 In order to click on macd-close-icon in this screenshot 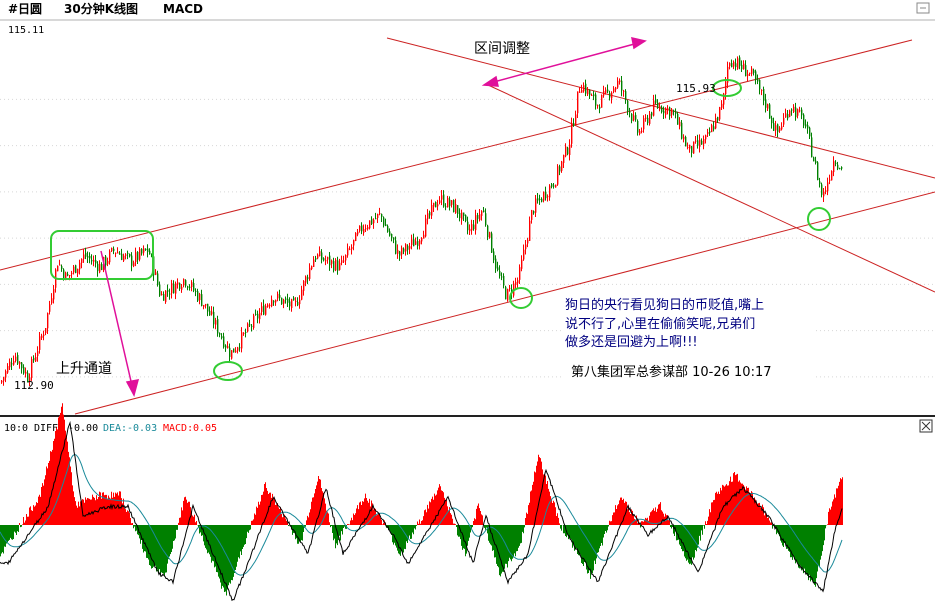, I will do `click(926, 426)`.